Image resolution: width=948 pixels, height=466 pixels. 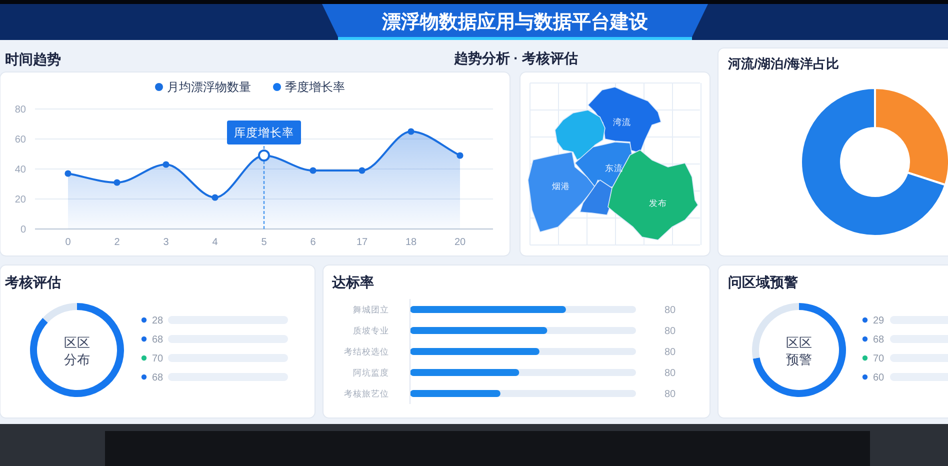 What do you see at coordinates (209, 87) in the screenshot?
I see `legend-label: 月均漂浮物数量` at bounding box center [209, 87].